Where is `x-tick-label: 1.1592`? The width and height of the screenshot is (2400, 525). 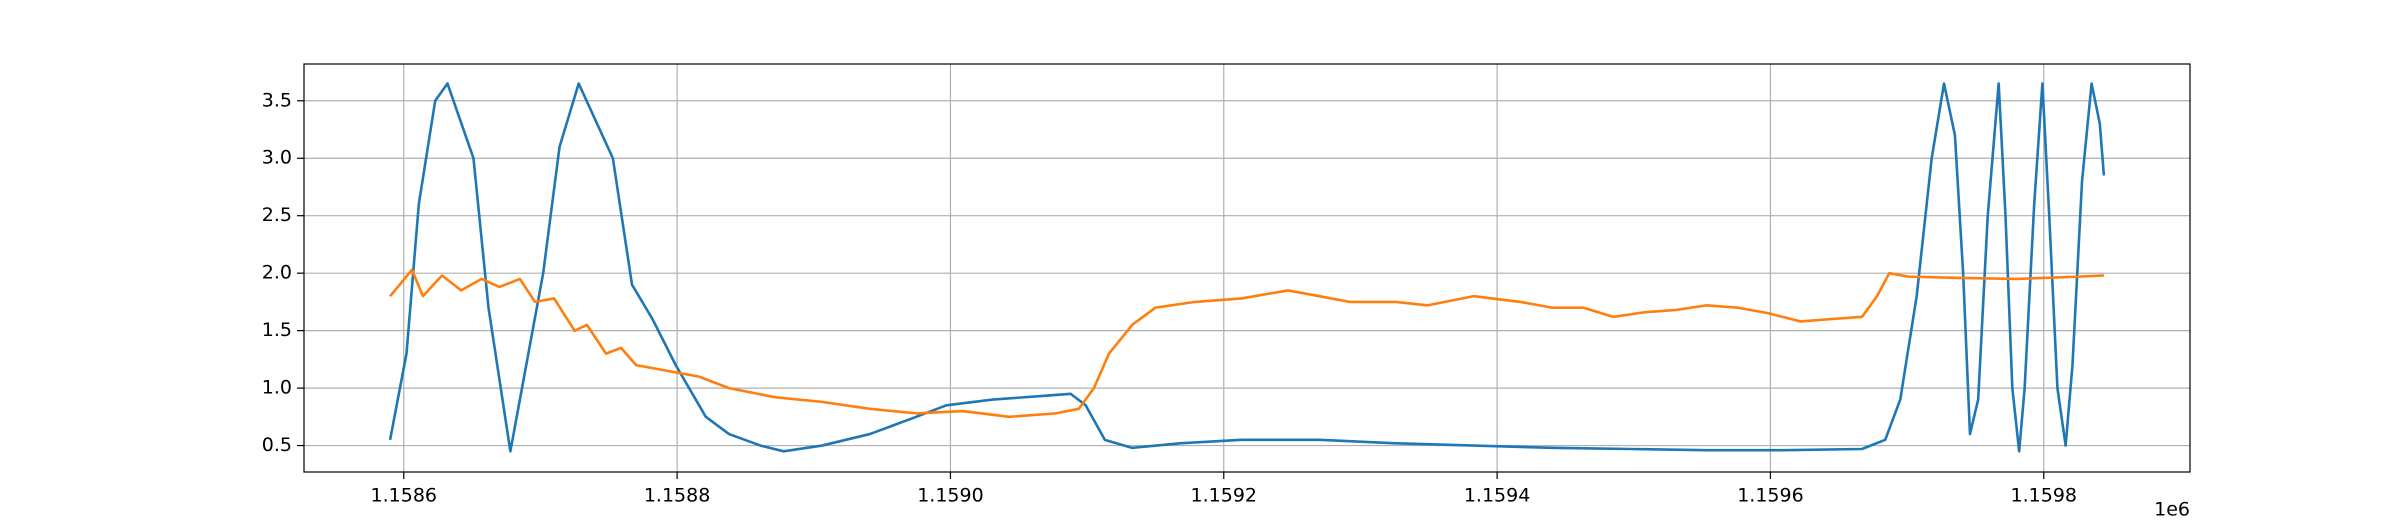
x-tick-label: 1.1592 is located at coordinates (1224, 496).